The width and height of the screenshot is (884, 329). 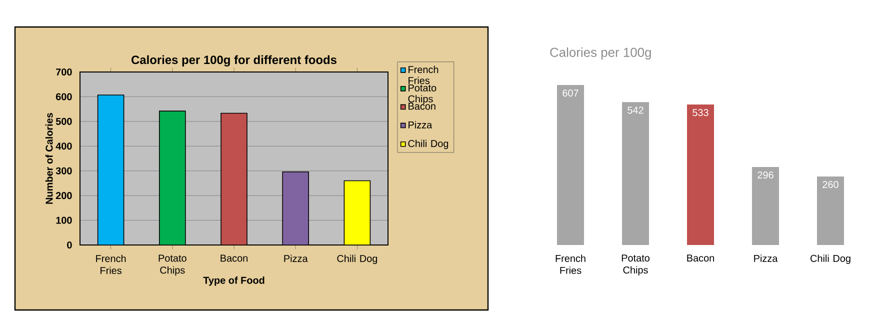 What do you see at coordinates (64, 146) in the screenshot?
I see `y-tick-label: 400` at bounding box center [64, 146].